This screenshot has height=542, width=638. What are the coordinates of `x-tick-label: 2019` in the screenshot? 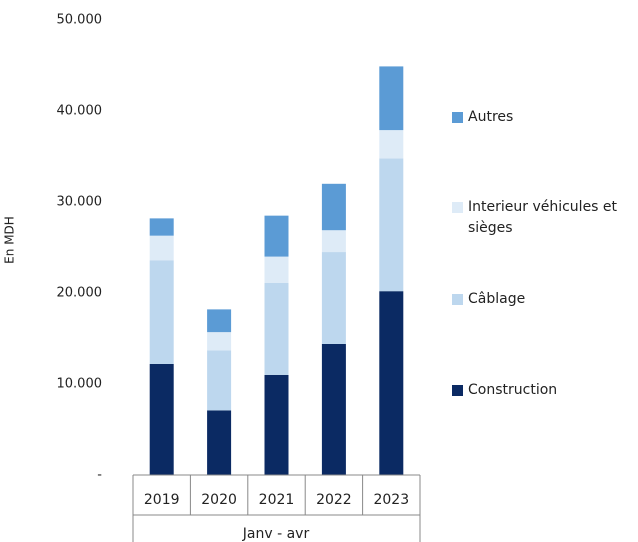 It's located at (162, 500).